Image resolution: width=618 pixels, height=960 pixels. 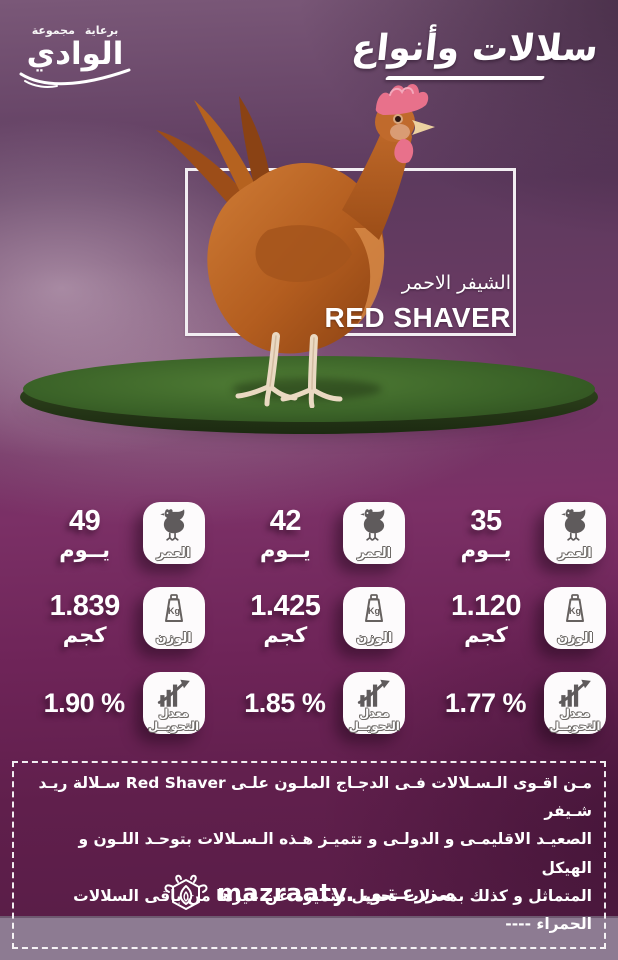 I want to click on age-cell-49: العمر 49 يــوم, so click(x=108, y=533).